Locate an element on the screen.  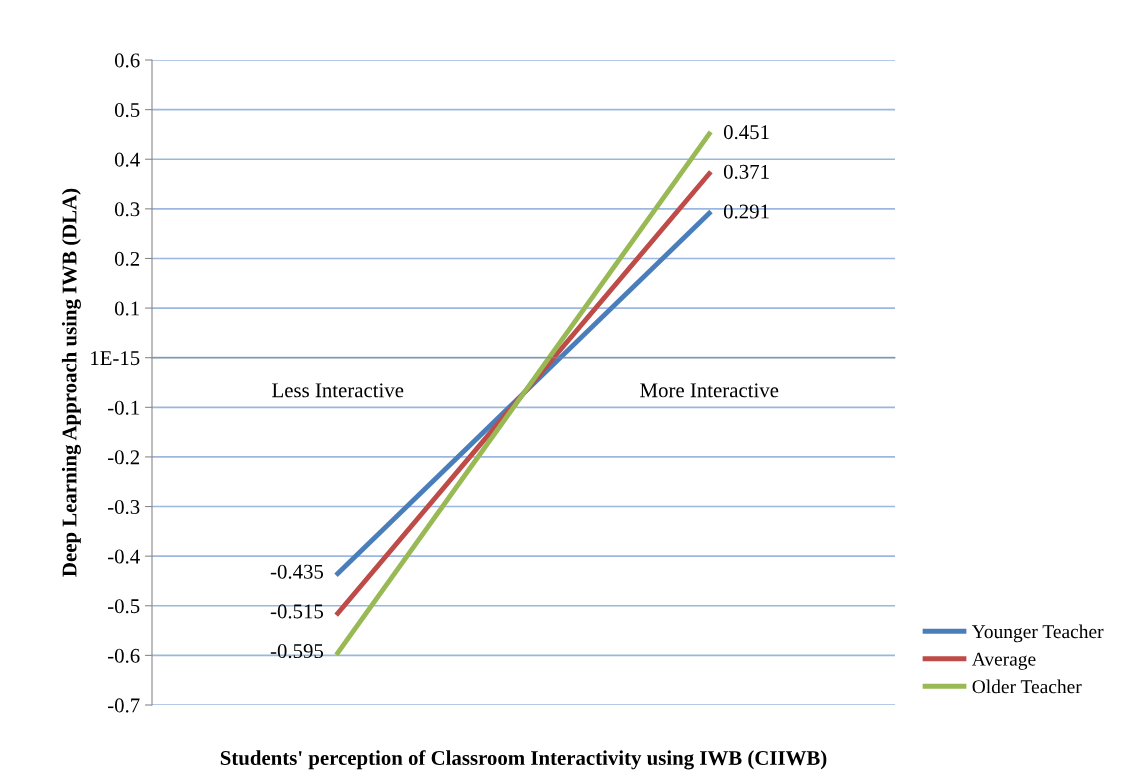
y-tick-label: -0.4 is located at coordinates (123, 556).